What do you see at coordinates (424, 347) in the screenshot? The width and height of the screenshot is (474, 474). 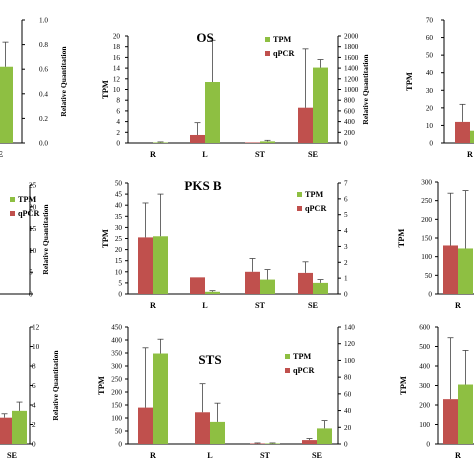 I see `y-tick-label: 500` at bounding box center [424, 347].